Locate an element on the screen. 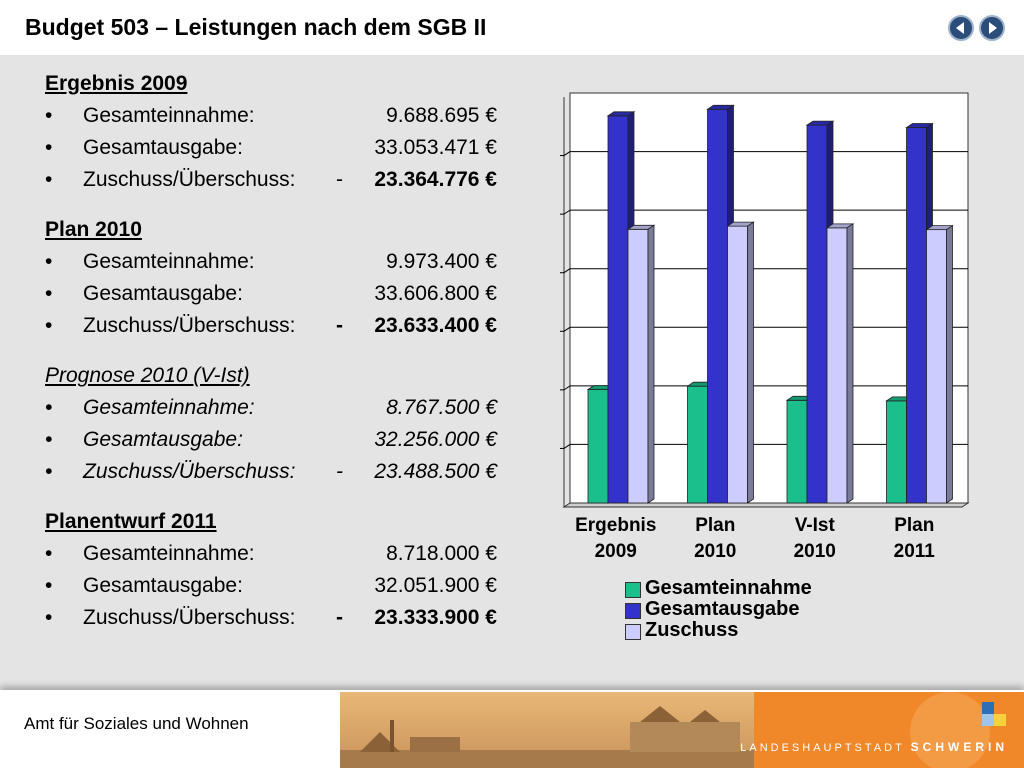 This screenshot has width=1024, height=768. list-item: • Gesamtausgabe: 33.053.471 € is located at coordinates (271, 152).